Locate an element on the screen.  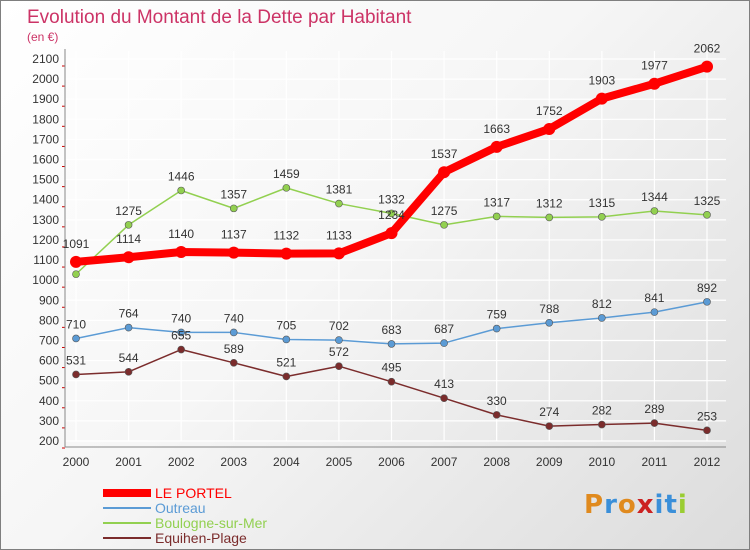
y-tick-label: 1100 is located at coordinates (46, 260).